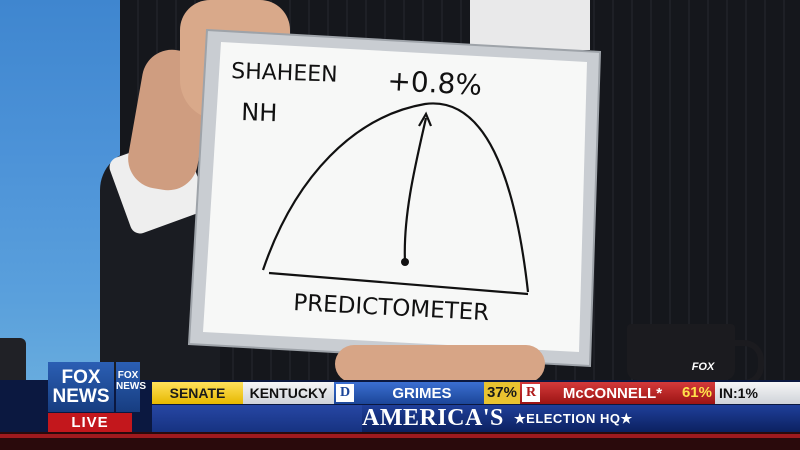 The height and width of the screenshot is (450, 800). What do you see at coordinates (612, 393) in the screenshot?
I see `rep-candidate: McCONNELL*` at bounding box center [612, 393].